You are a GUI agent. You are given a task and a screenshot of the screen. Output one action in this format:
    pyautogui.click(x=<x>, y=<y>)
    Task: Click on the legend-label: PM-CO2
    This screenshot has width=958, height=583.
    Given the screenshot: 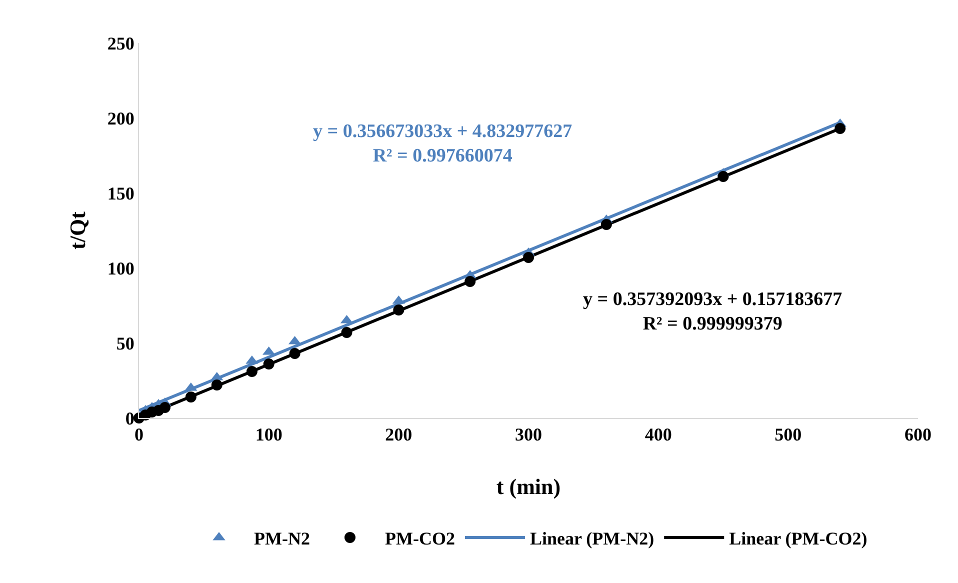 What is the action you would take?
    pyautogui.click(x=419, y=538)
    